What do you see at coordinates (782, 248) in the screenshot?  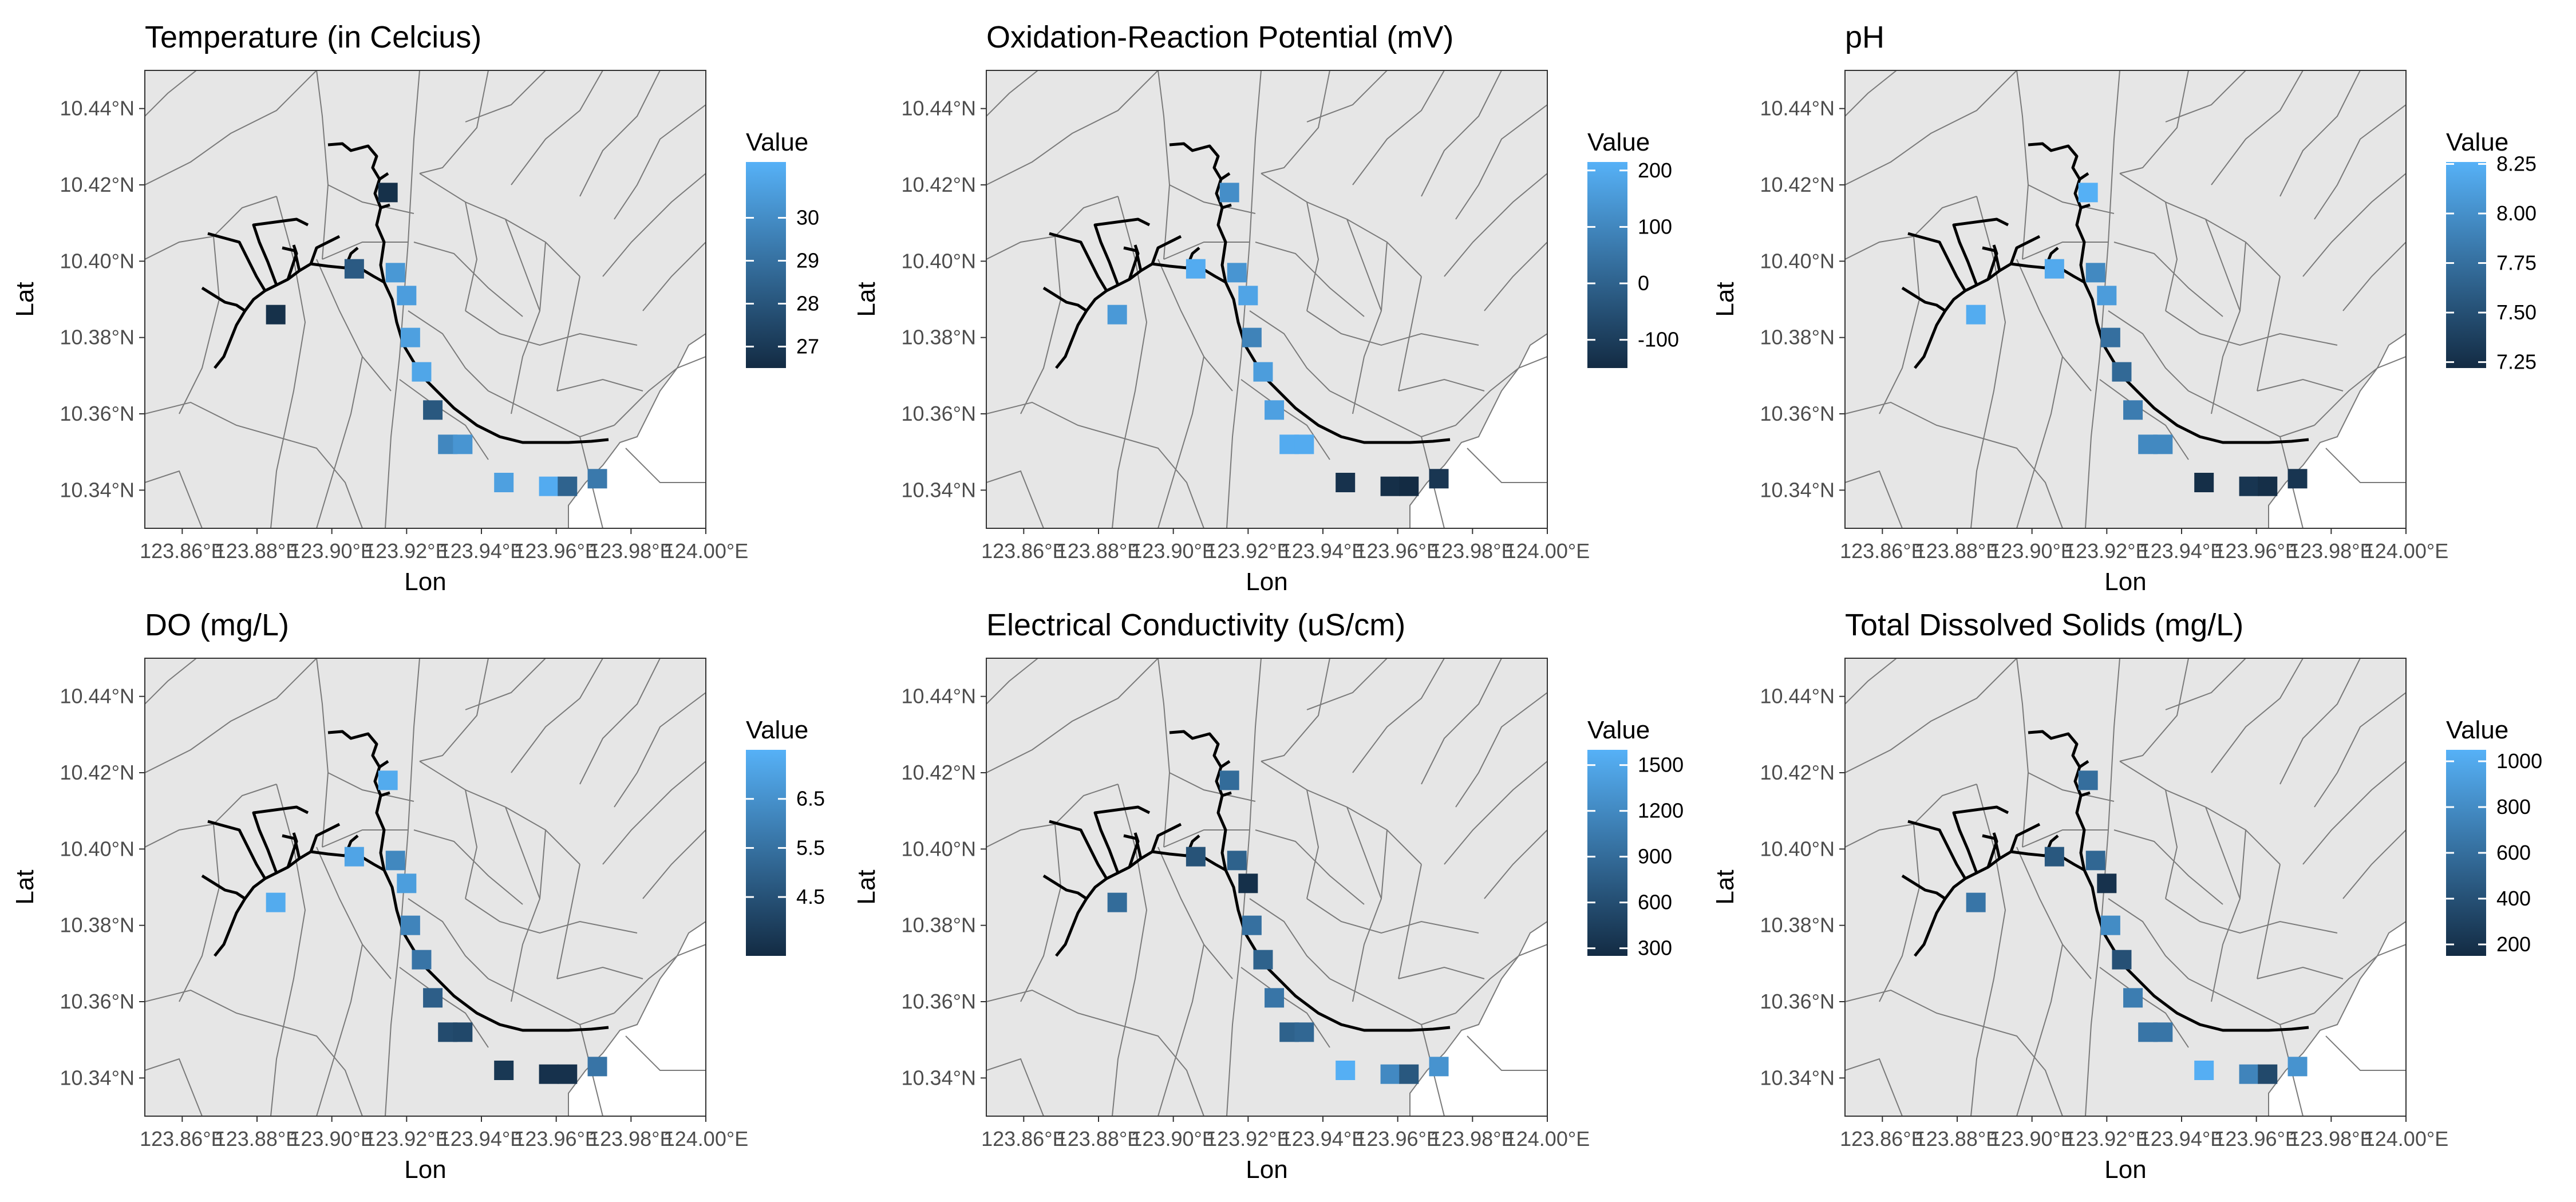 I see `legend: Value 30 29 28 27` at bounding box center [782, 248].